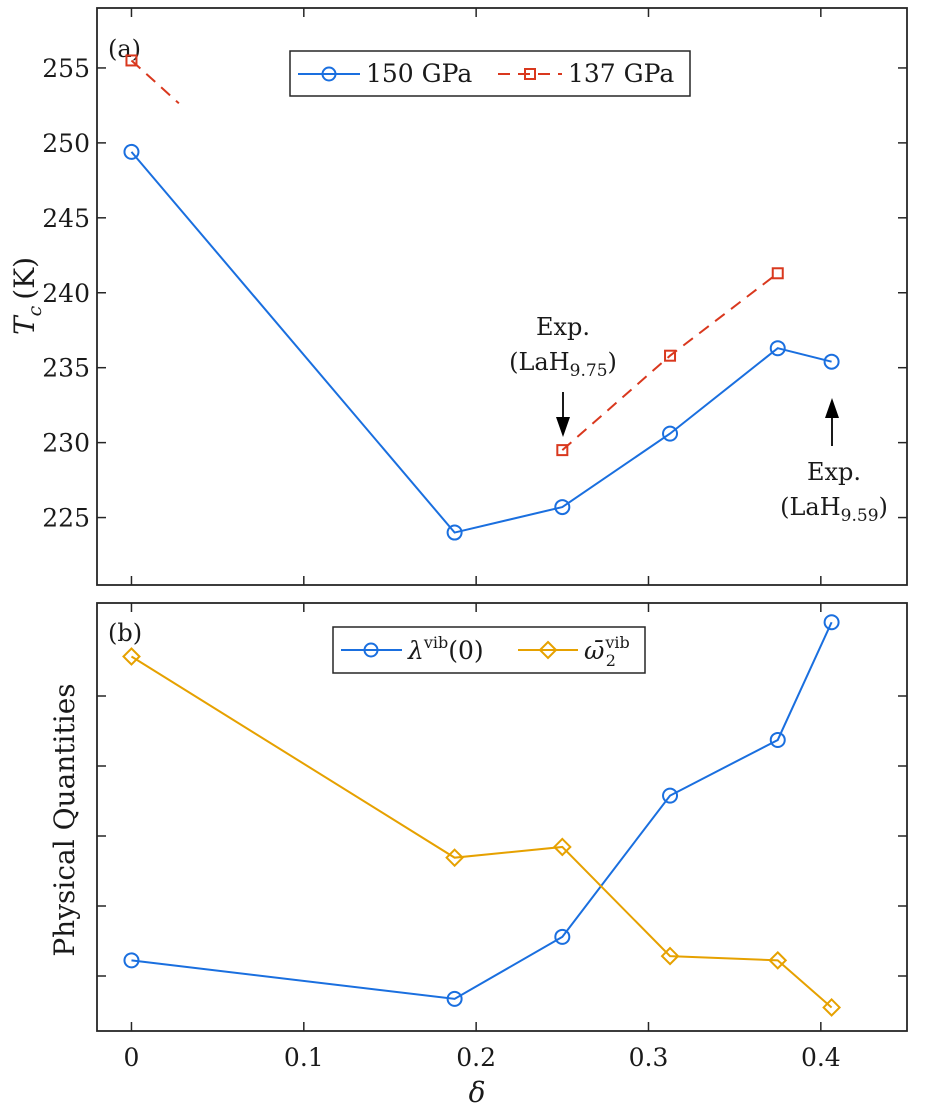  I want to click on x-tick-label: 0.1, so click(304, 1057).